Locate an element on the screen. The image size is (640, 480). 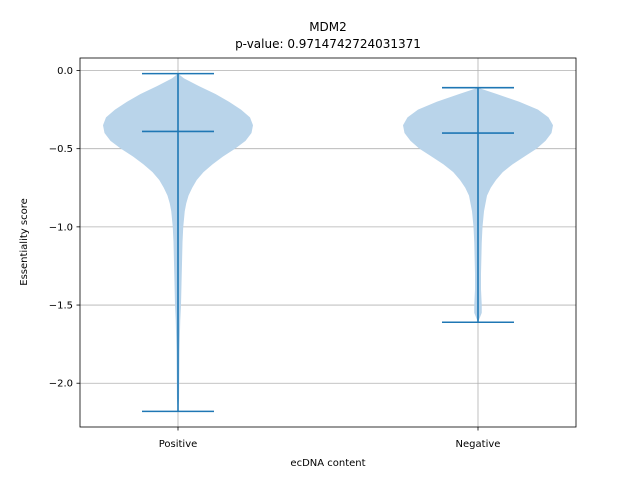
chart-subtitle: p-value: 0.9714742724031371 is located at coordinates (328, 44).